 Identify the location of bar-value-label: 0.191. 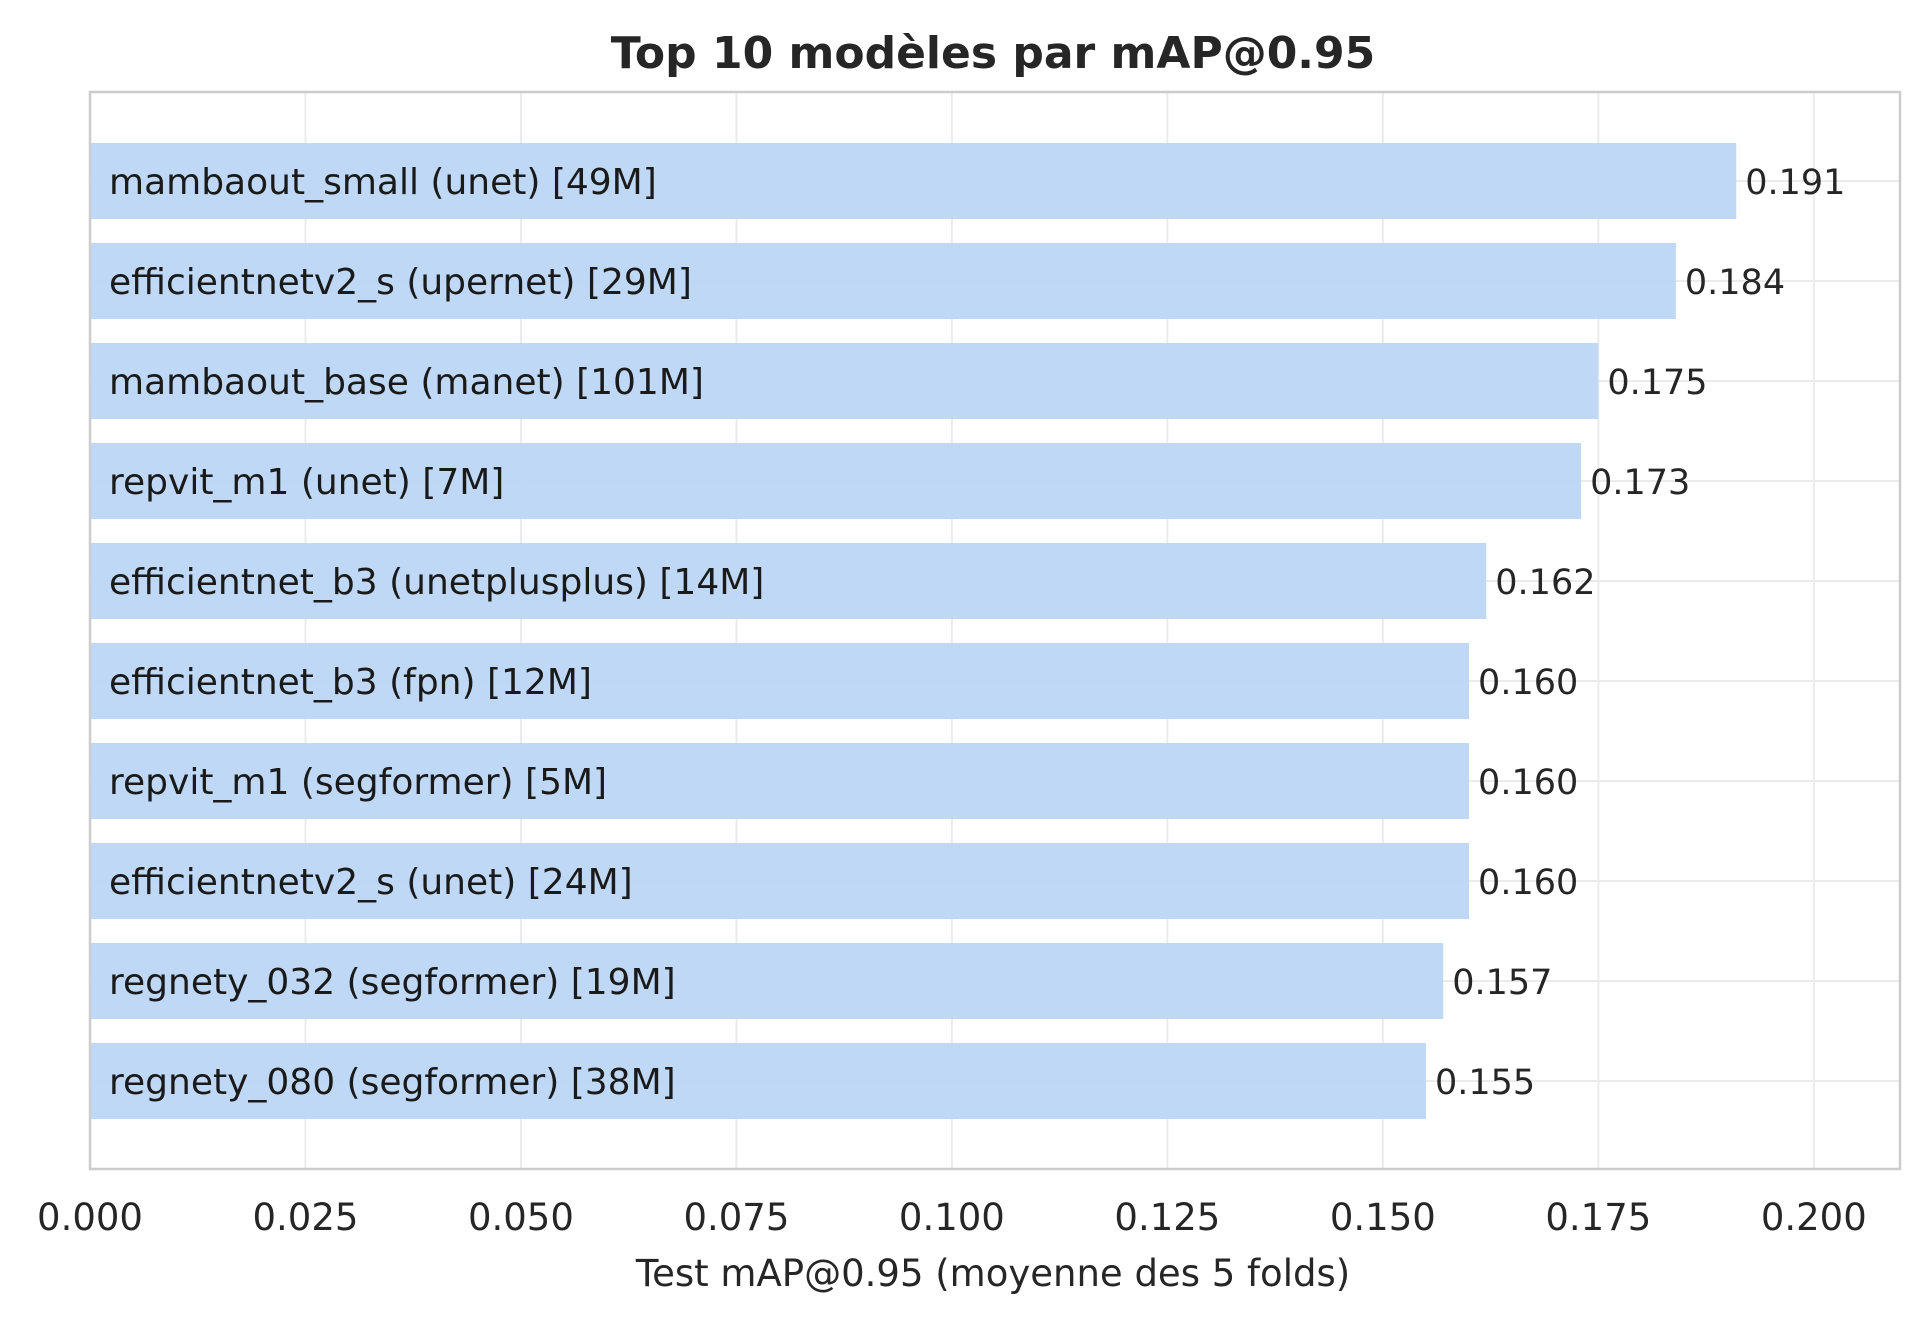
(1795, 183).